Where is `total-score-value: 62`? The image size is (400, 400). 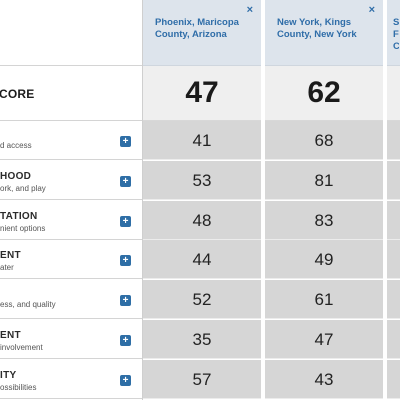 total-score-value: 62 is located at coordinates (324, 92).